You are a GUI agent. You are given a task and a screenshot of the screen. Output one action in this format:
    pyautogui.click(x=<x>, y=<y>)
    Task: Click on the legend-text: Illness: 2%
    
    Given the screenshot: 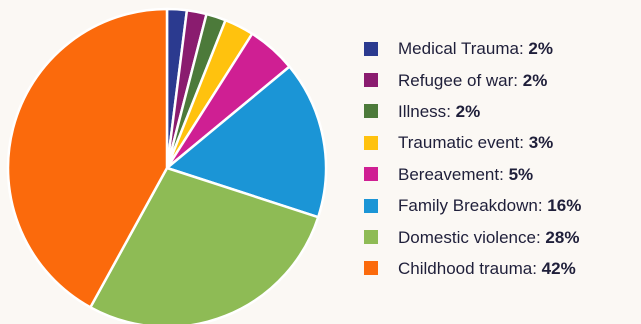 What is the action you would take?
    pyautogui.click(x=439, y=111)
    